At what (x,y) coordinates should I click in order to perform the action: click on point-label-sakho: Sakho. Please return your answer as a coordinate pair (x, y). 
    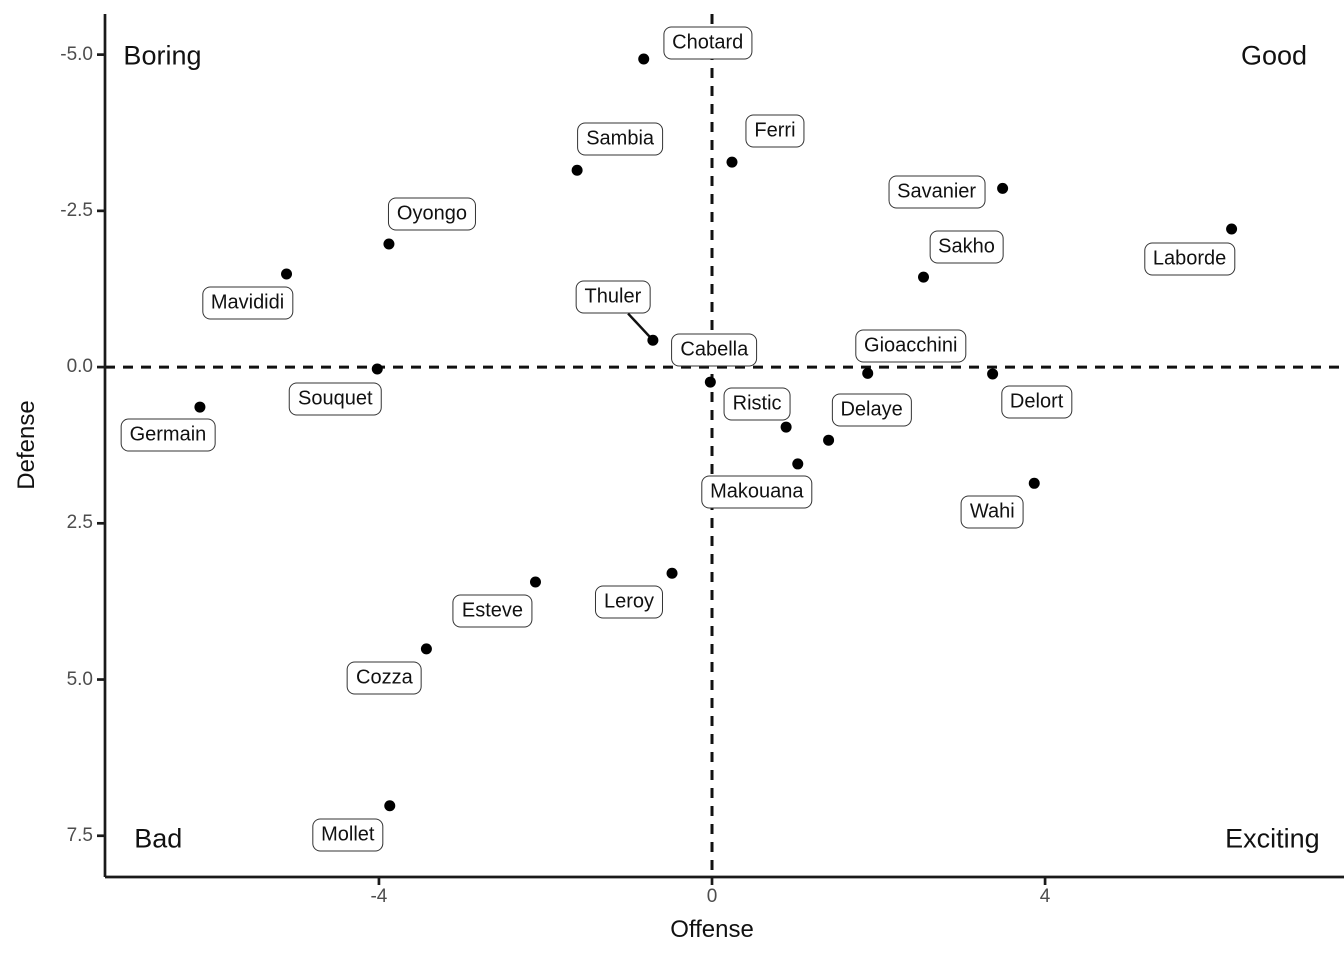
    Looking at the image, I should click on (966, 247).